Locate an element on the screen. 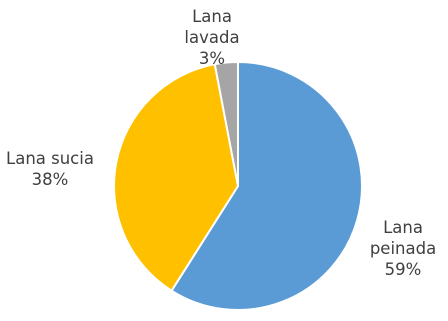 The image size is (448, 321). data-label-lana-lavada: Lana lavada 3% is located at coordinates (211, 37).